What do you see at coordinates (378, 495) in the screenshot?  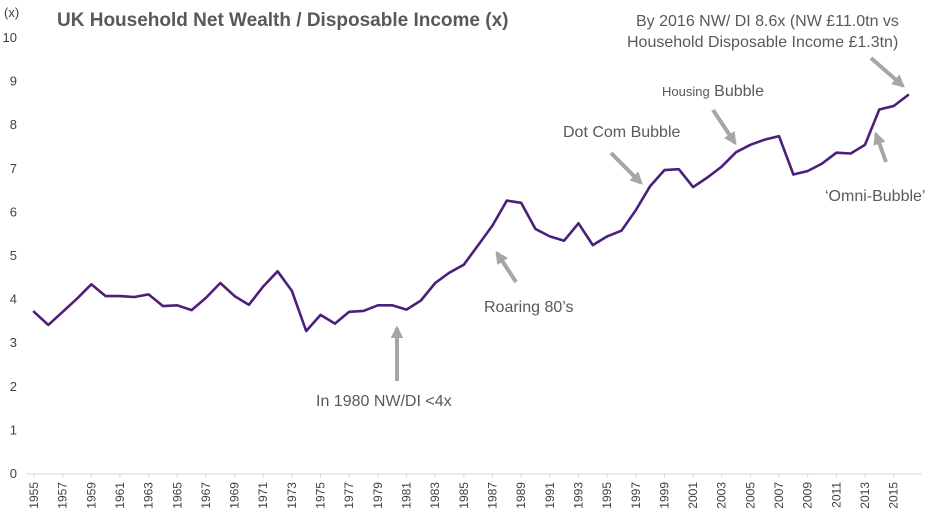 I see `x-tick-label: 1979` at bounding box center [378, 495].